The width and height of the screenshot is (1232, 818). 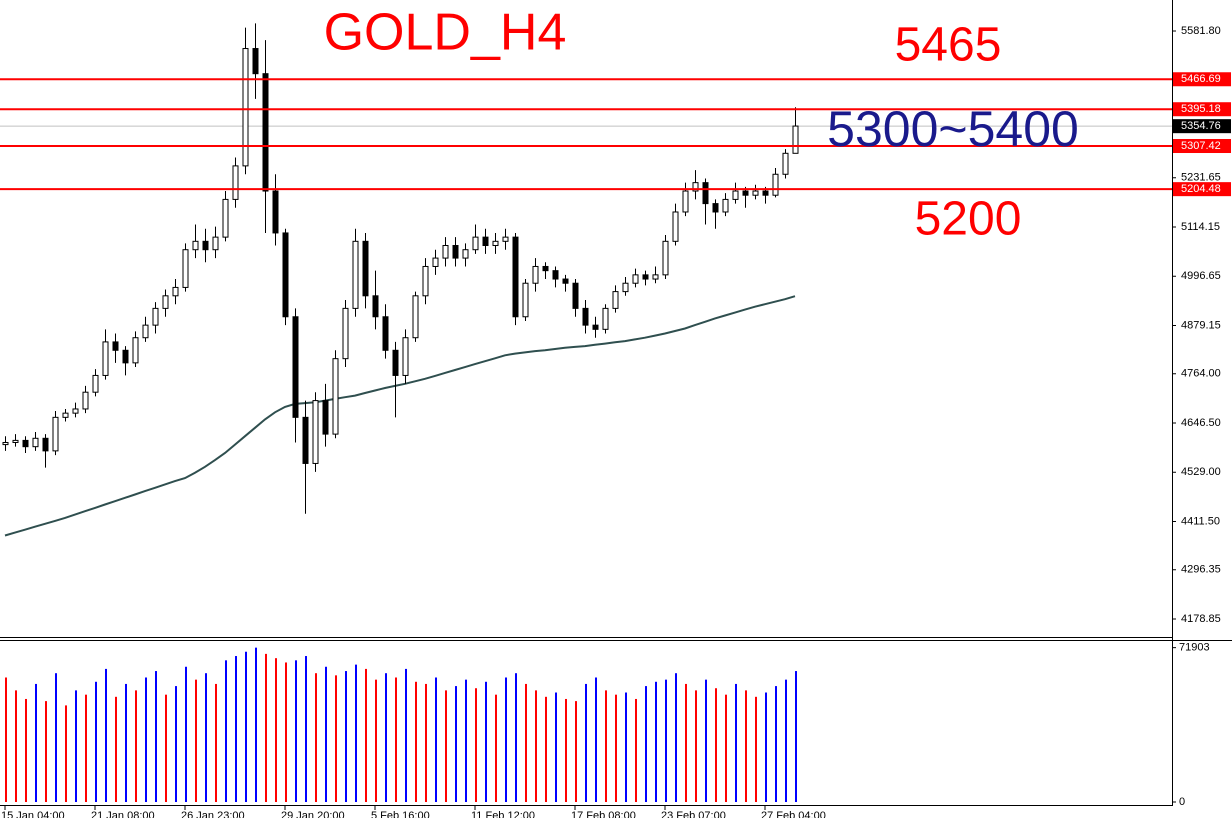 I want to click on y-tick-label: 4996.65, so click(x=1201, y=276).